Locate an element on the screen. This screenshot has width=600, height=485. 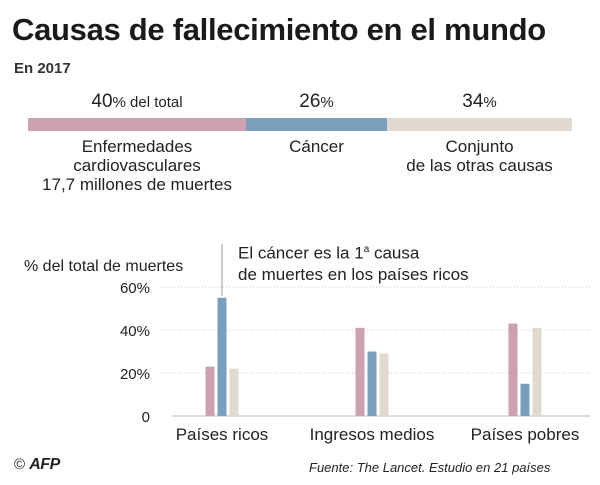
source-note: Fuente: The Lancet. Estudio en 21 países is located at coordinates (430, 467).